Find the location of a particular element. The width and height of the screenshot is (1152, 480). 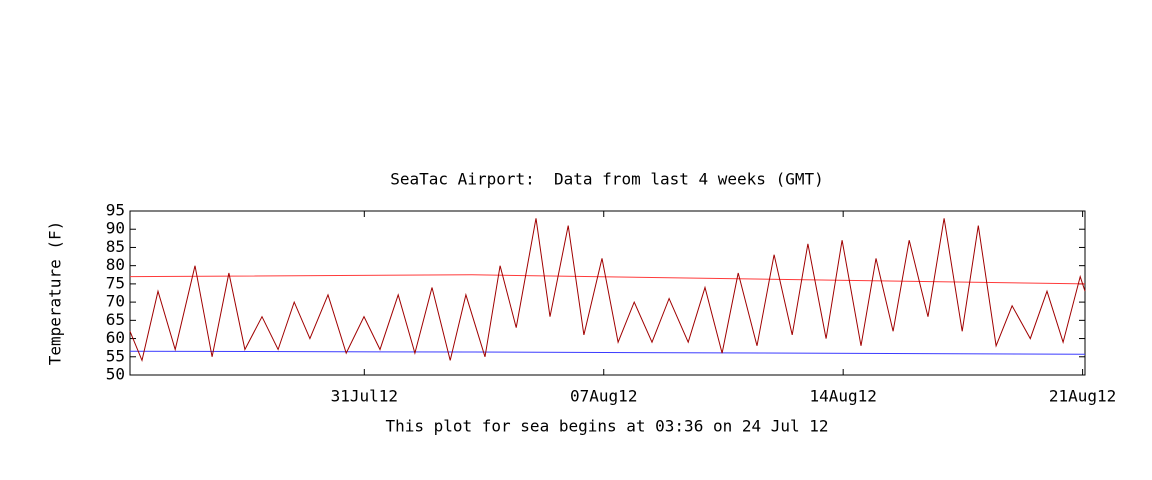

y-tick-label: 55 is located at coordinates (115, 355).